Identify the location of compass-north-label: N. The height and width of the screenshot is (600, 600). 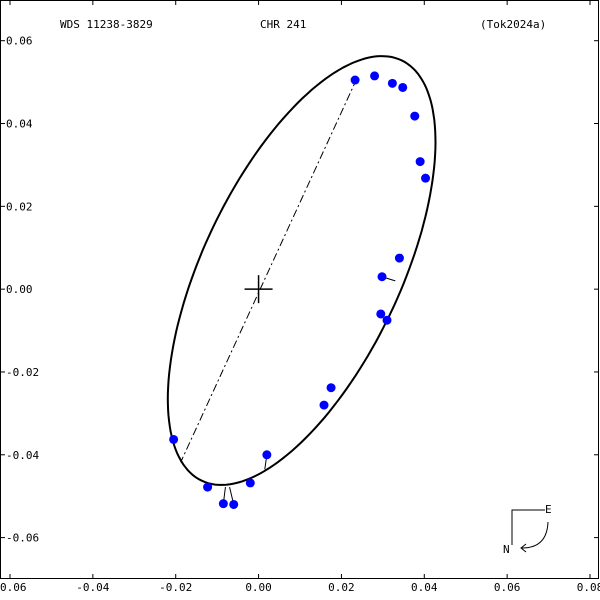
(506, 549).